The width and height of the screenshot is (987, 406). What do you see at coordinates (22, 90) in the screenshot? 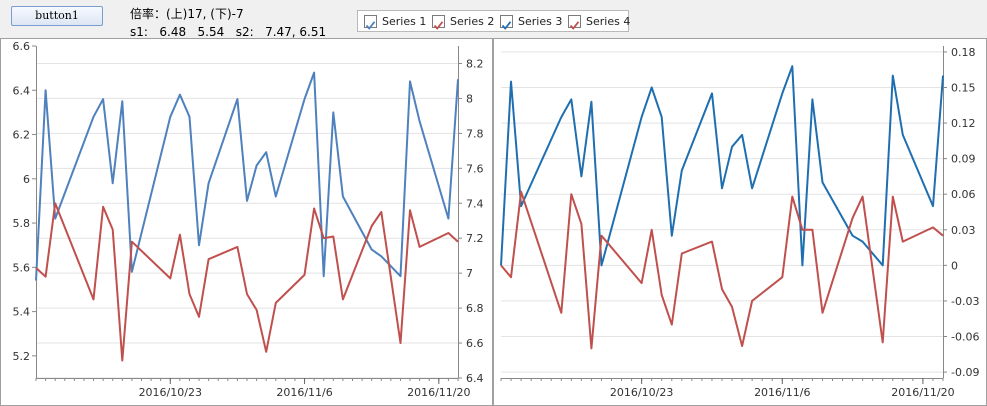
I see `y-left-tick-label: 6.4` at bounding box center [22, 90].